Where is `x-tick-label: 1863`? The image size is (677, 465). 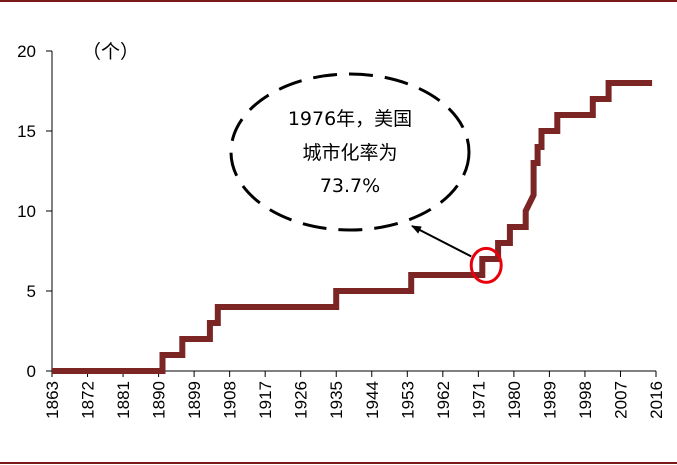 x-tick-label: 1863 is located at coordinates (52, 400).